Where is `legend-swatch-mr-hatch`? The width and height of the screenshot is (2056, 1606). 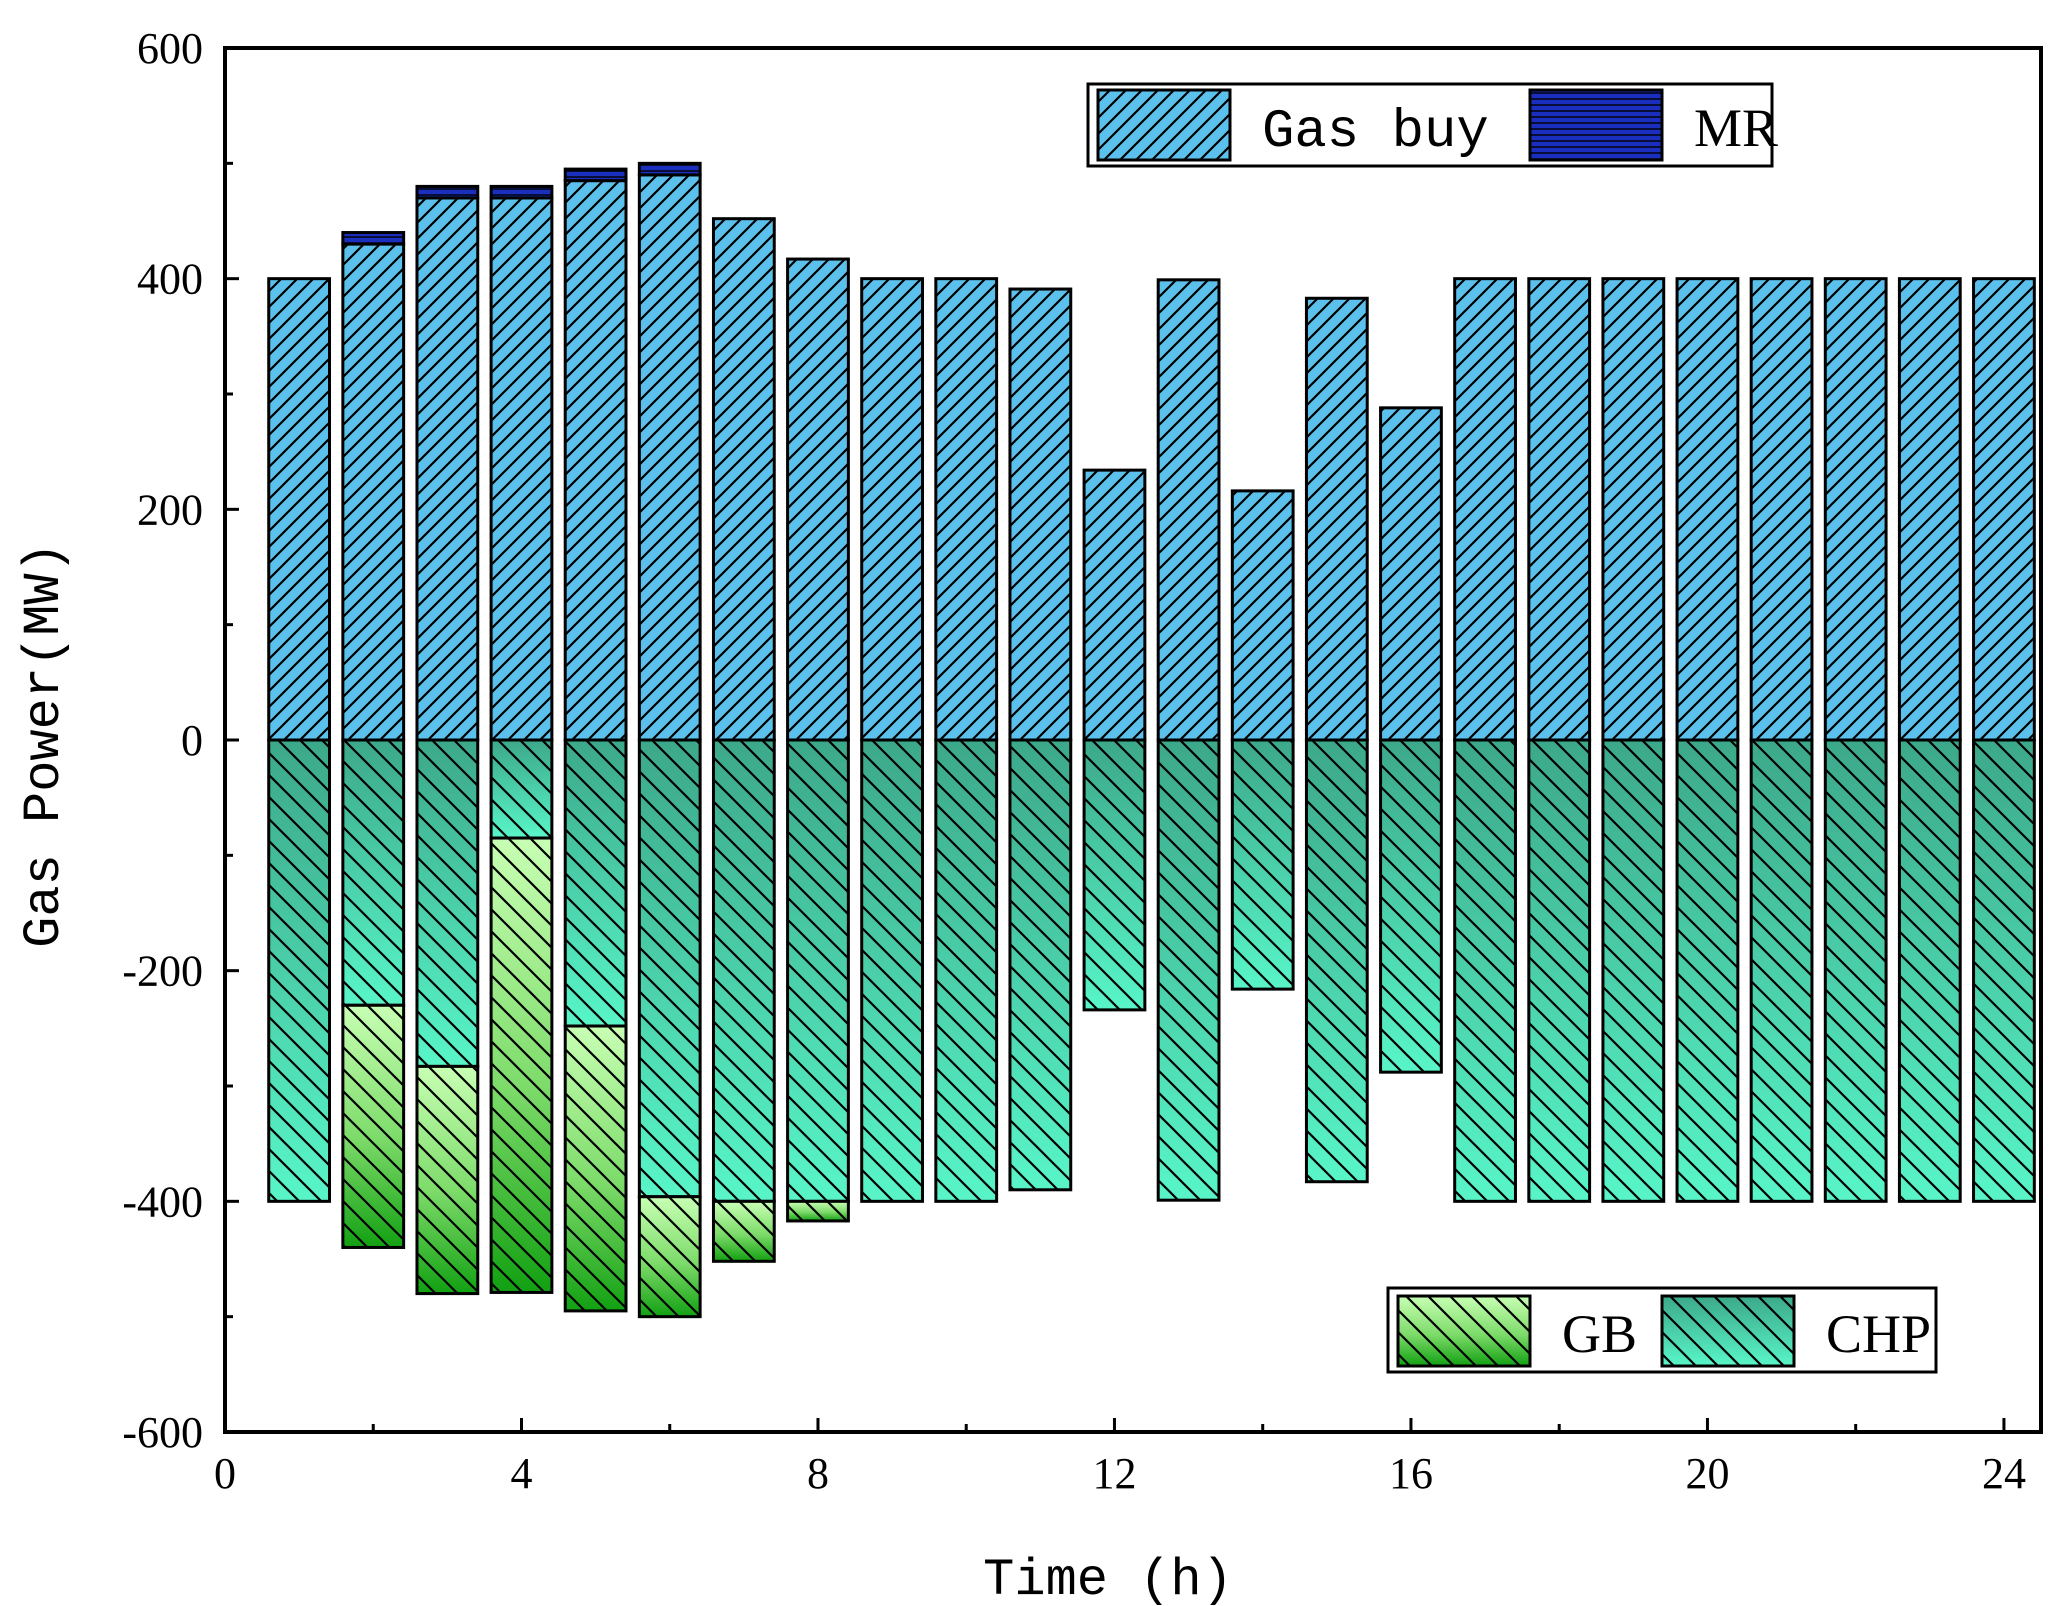 legend-swatch-mr-hatch is located at coordinates (1596, 125).